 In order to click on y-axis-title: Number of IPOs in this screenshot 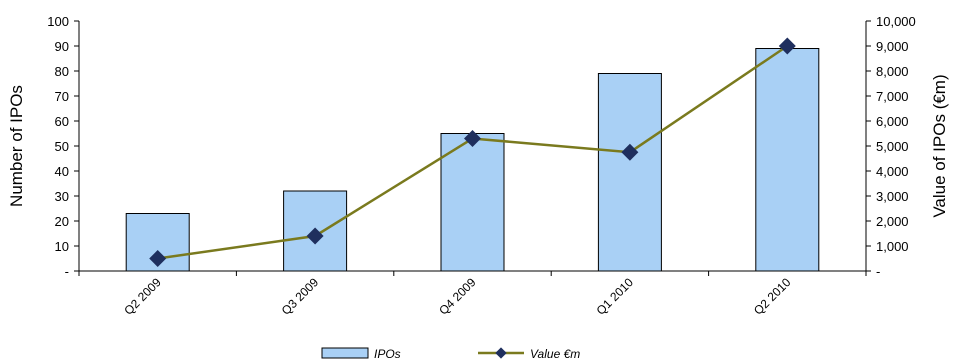, I will do `click(16, 146)`.